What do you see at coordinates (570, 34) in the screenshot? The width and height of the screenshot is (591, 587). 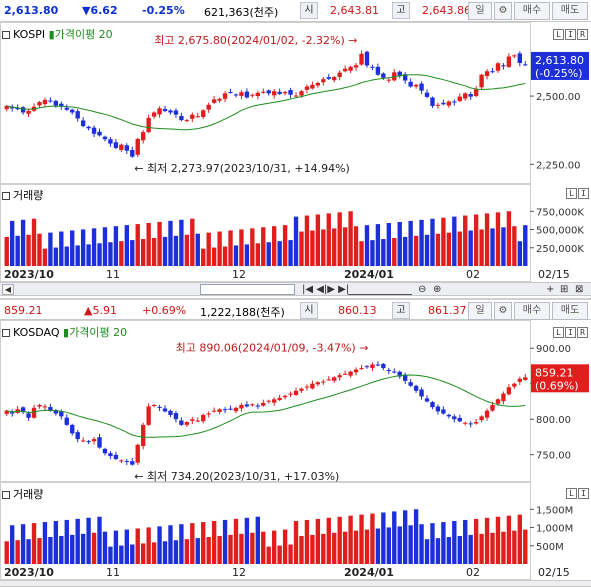 I see `kospi-panel-corner-i: I` at bounding box center [570, 34].